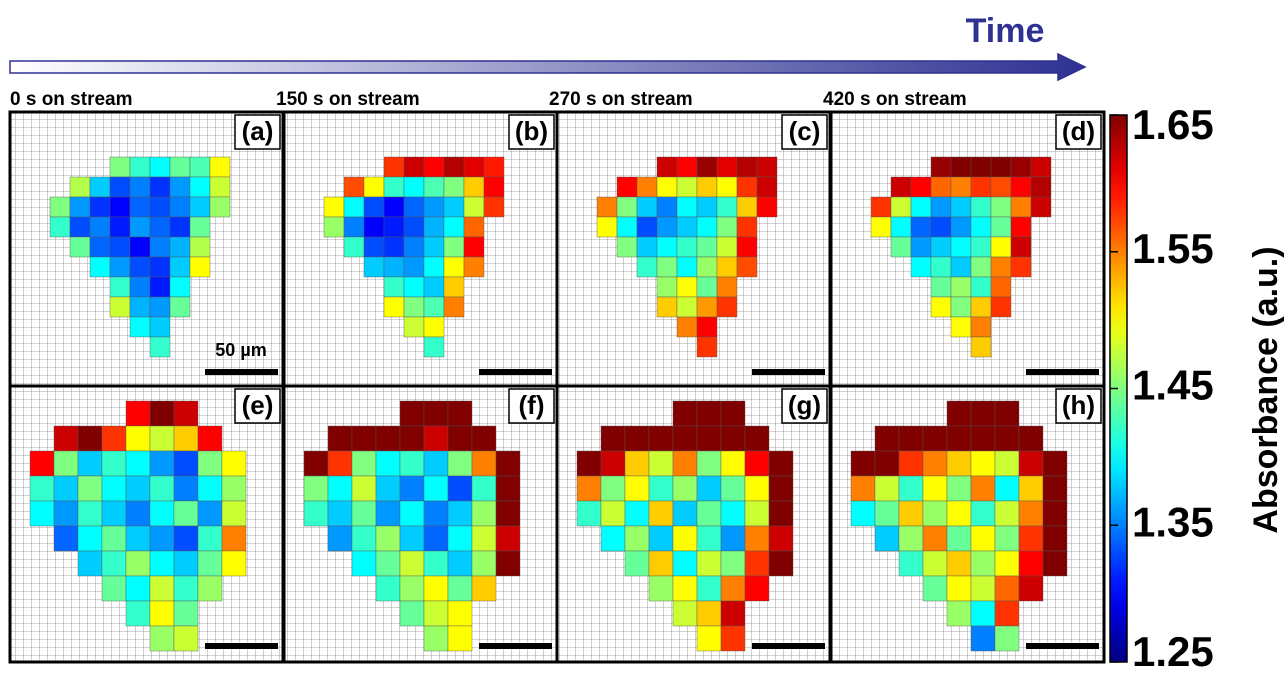 Image resolution: width=1287 pixels, height=680 pixels. I want to click on panel-label: (c), so click(805, 131).